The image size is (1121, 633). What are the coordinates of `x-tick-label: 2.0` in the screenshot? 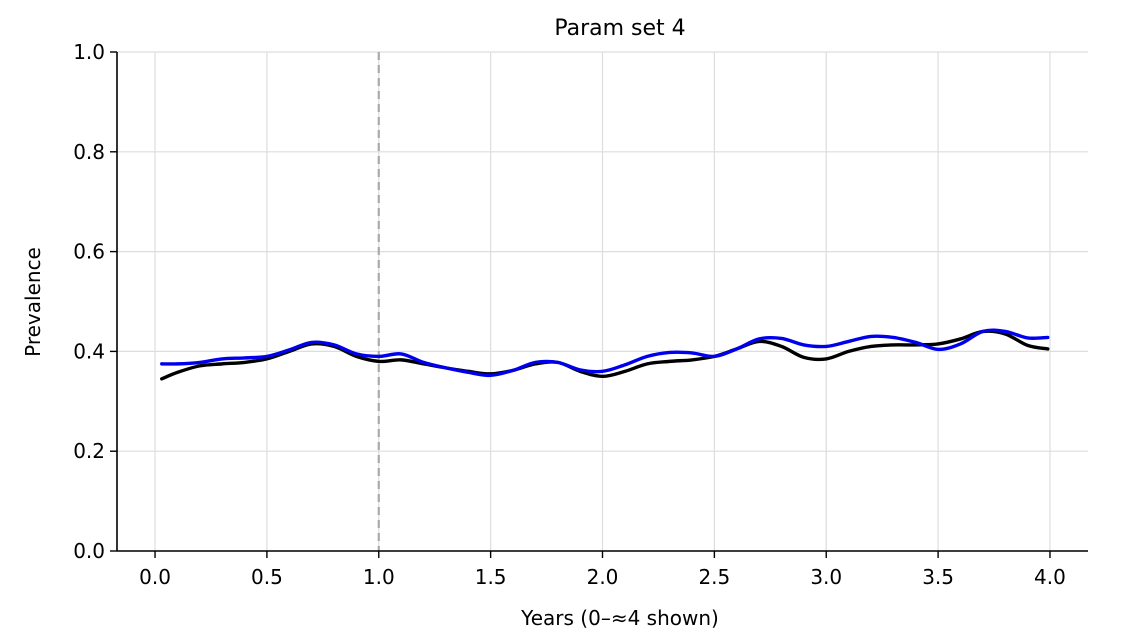 It's located at (603, 577).